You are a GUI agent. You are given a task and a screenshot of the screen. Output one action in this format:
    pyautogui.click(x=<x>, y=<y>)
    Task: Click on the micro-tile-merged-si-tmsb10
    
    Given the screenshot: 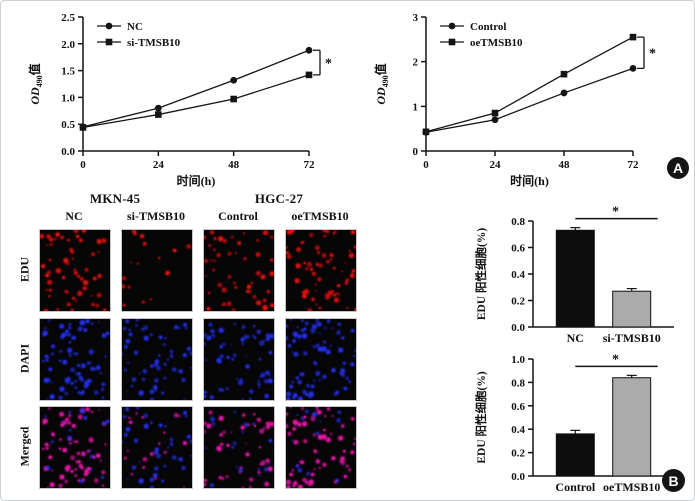 What is the action you would take?
    pyautogui.click(x=157, y=447)
    